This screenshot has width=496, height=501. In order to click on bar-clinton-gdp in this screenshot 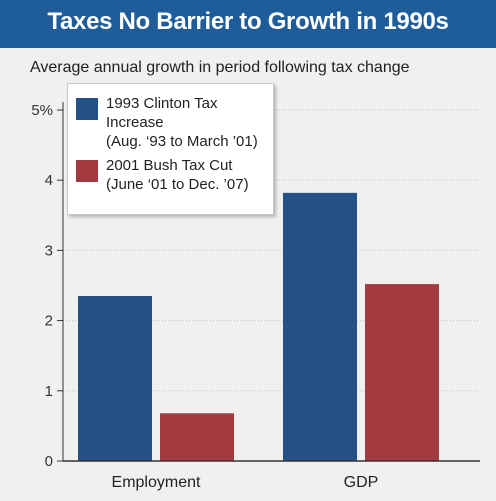, I will do `click(320, 326)`.